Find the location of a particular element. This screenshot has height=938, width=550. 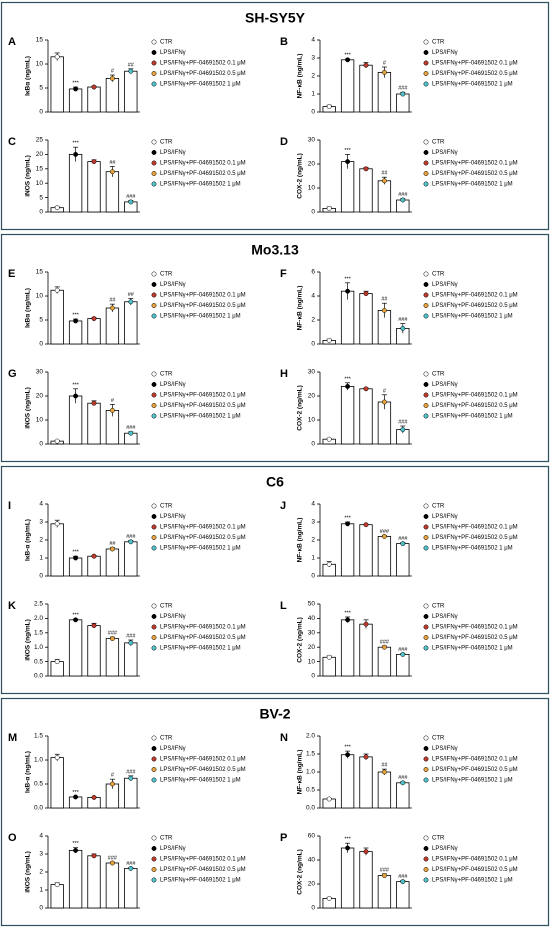

y-axis-label: iNOS (ng/mL) is located at coordinates (28, 640).